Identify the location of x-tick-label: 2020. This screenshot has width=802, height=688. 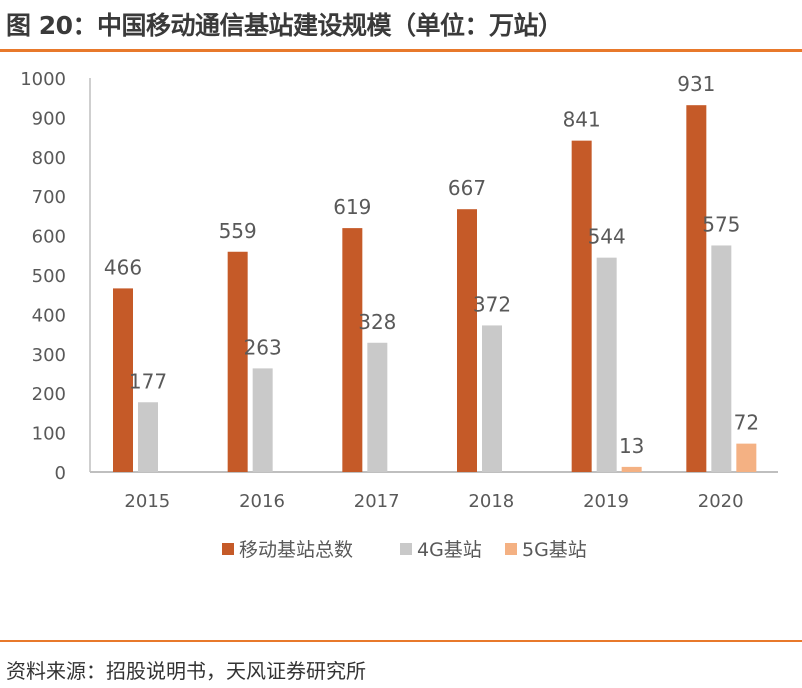
(721, 501).